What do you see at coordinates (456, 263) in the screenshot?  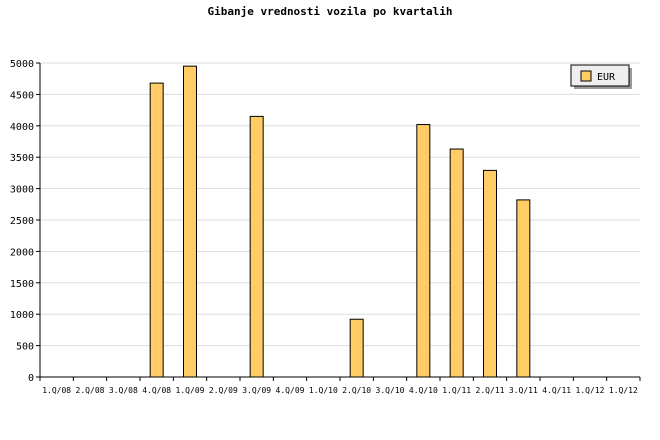 I see `bar-1.Q/11` at bounding box center [456, 263].